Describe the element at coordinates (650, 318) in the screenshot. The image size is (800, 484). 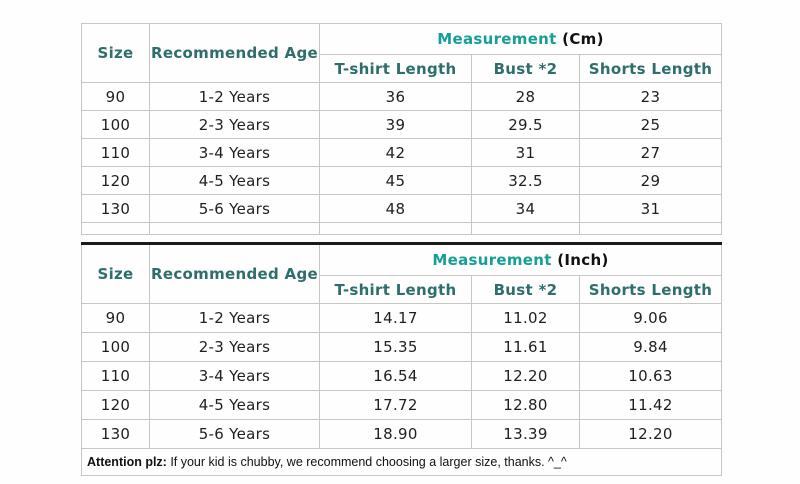
I see `shorts-cell: 9.06` at that location.